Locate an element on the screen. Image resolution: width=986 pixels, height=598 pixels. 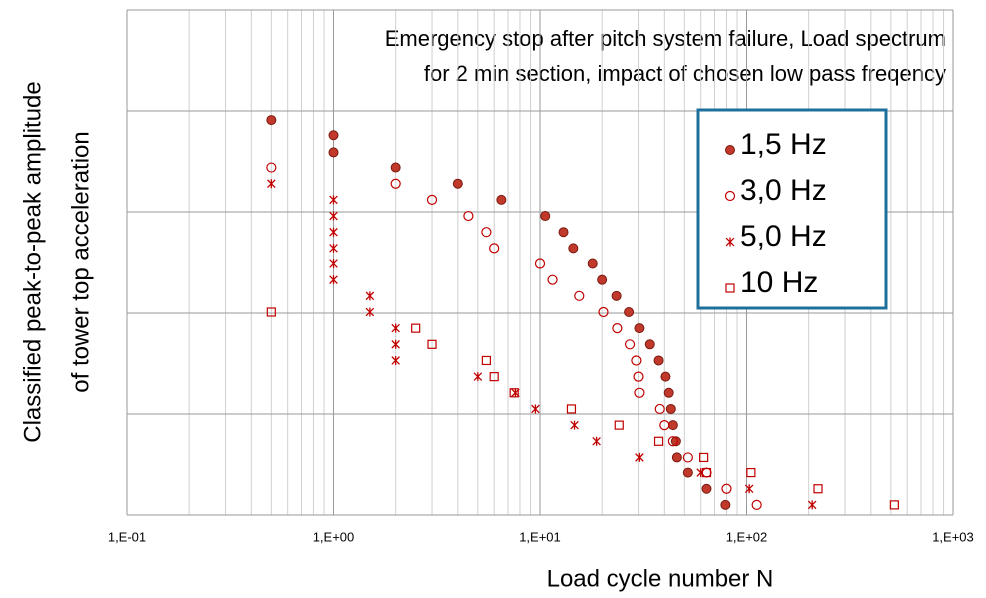
legend-label: 10 Hz is located at coordinates (779, 282).